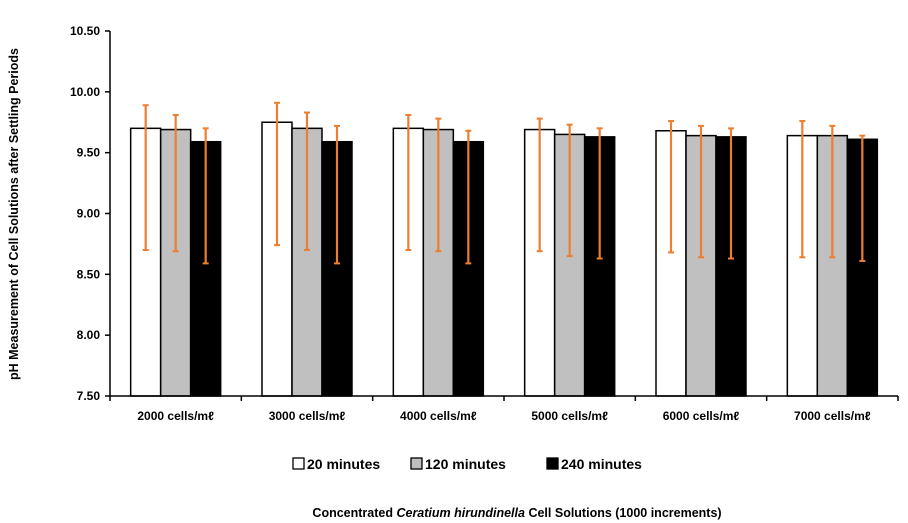 The image size is (908, 523). Describe the element at coordinates (89, 335) in the screenshot. I see `y-tick-label-2: 8.00` at that location.